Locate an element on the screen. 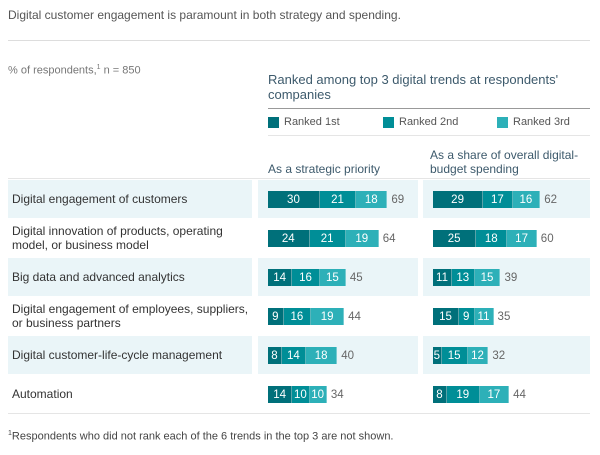 The image size is (600, 455). category-name: Digital customer-life-cycle management is located at coordinates (117, 355).